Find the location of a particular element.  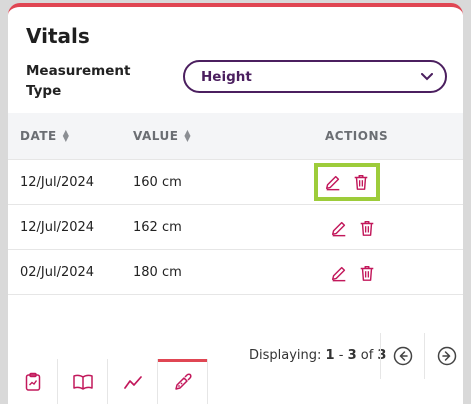

bottom-tab-bar is located at coordinates (108, 381).